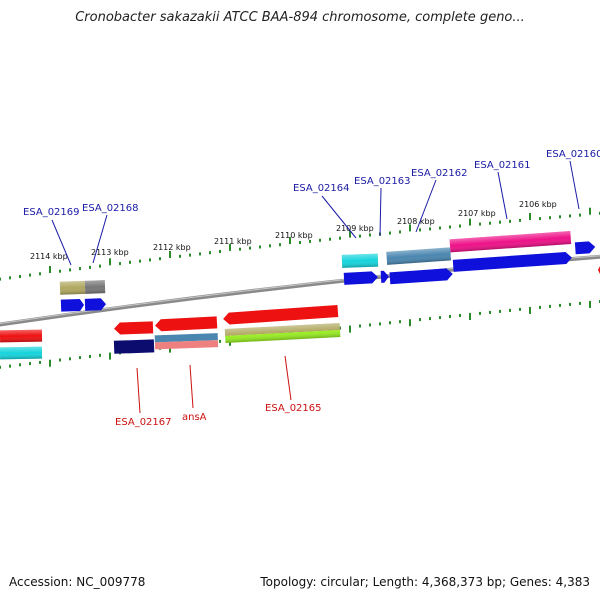  What do you see at coordinates (77, 582) in the screenshot?
I see `accession-text: Accession: NC_009778` at bounding box center [77, 582].